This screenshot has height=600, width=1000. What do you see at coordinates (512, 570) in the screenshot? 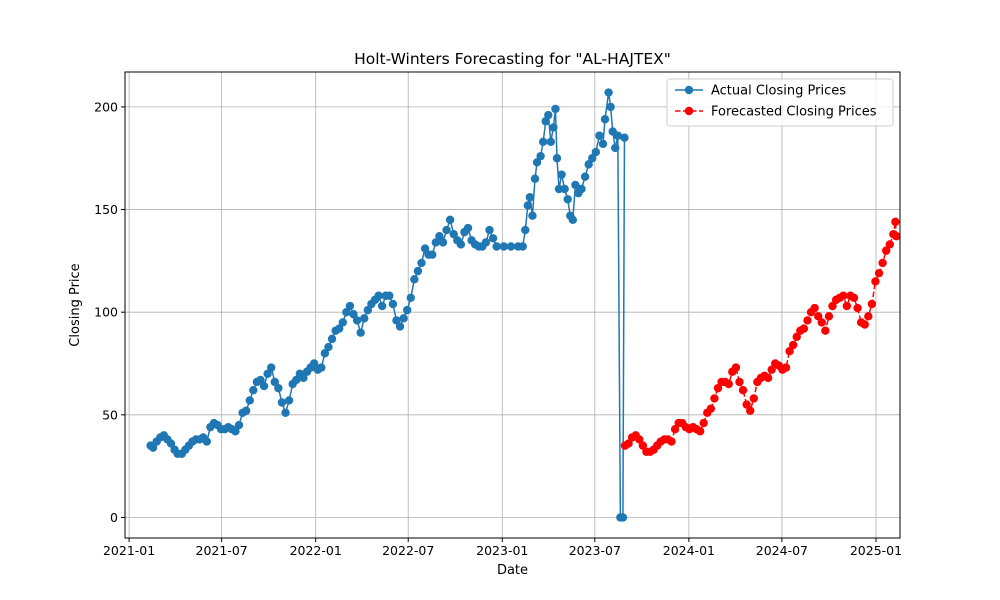
I see `x-axis-label: Date` at bounding box center [512, 570].